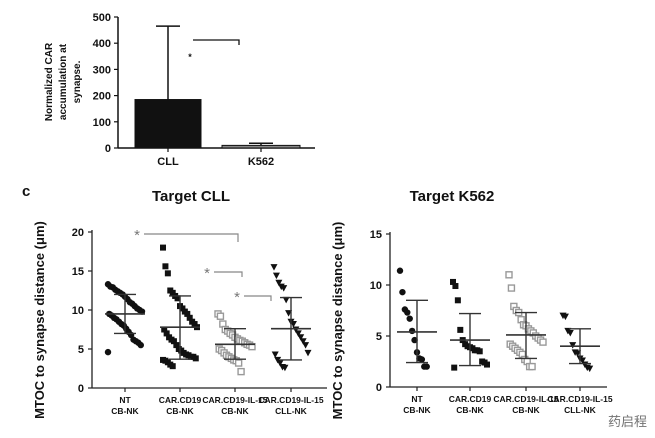 This screenshot has width=655, height=438. I want to click on y-tick-label: 300, so click(102, 70).